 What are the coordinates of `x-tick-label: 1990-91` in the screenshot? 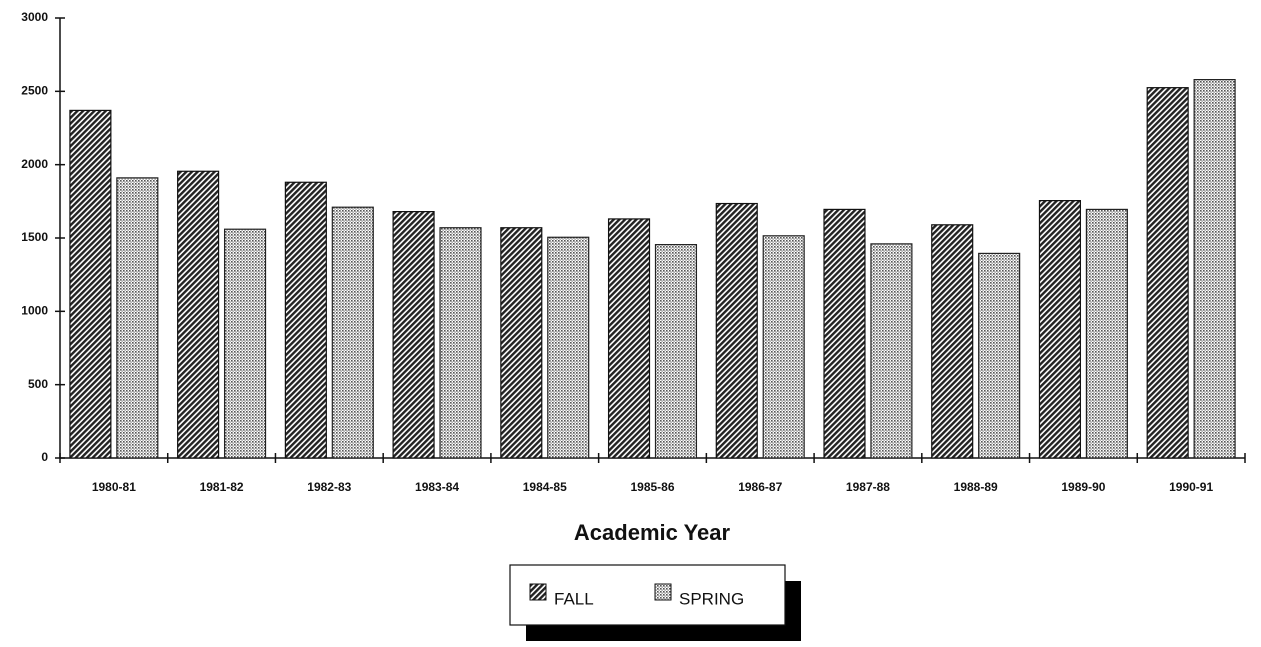 It's located at (1191, 487).